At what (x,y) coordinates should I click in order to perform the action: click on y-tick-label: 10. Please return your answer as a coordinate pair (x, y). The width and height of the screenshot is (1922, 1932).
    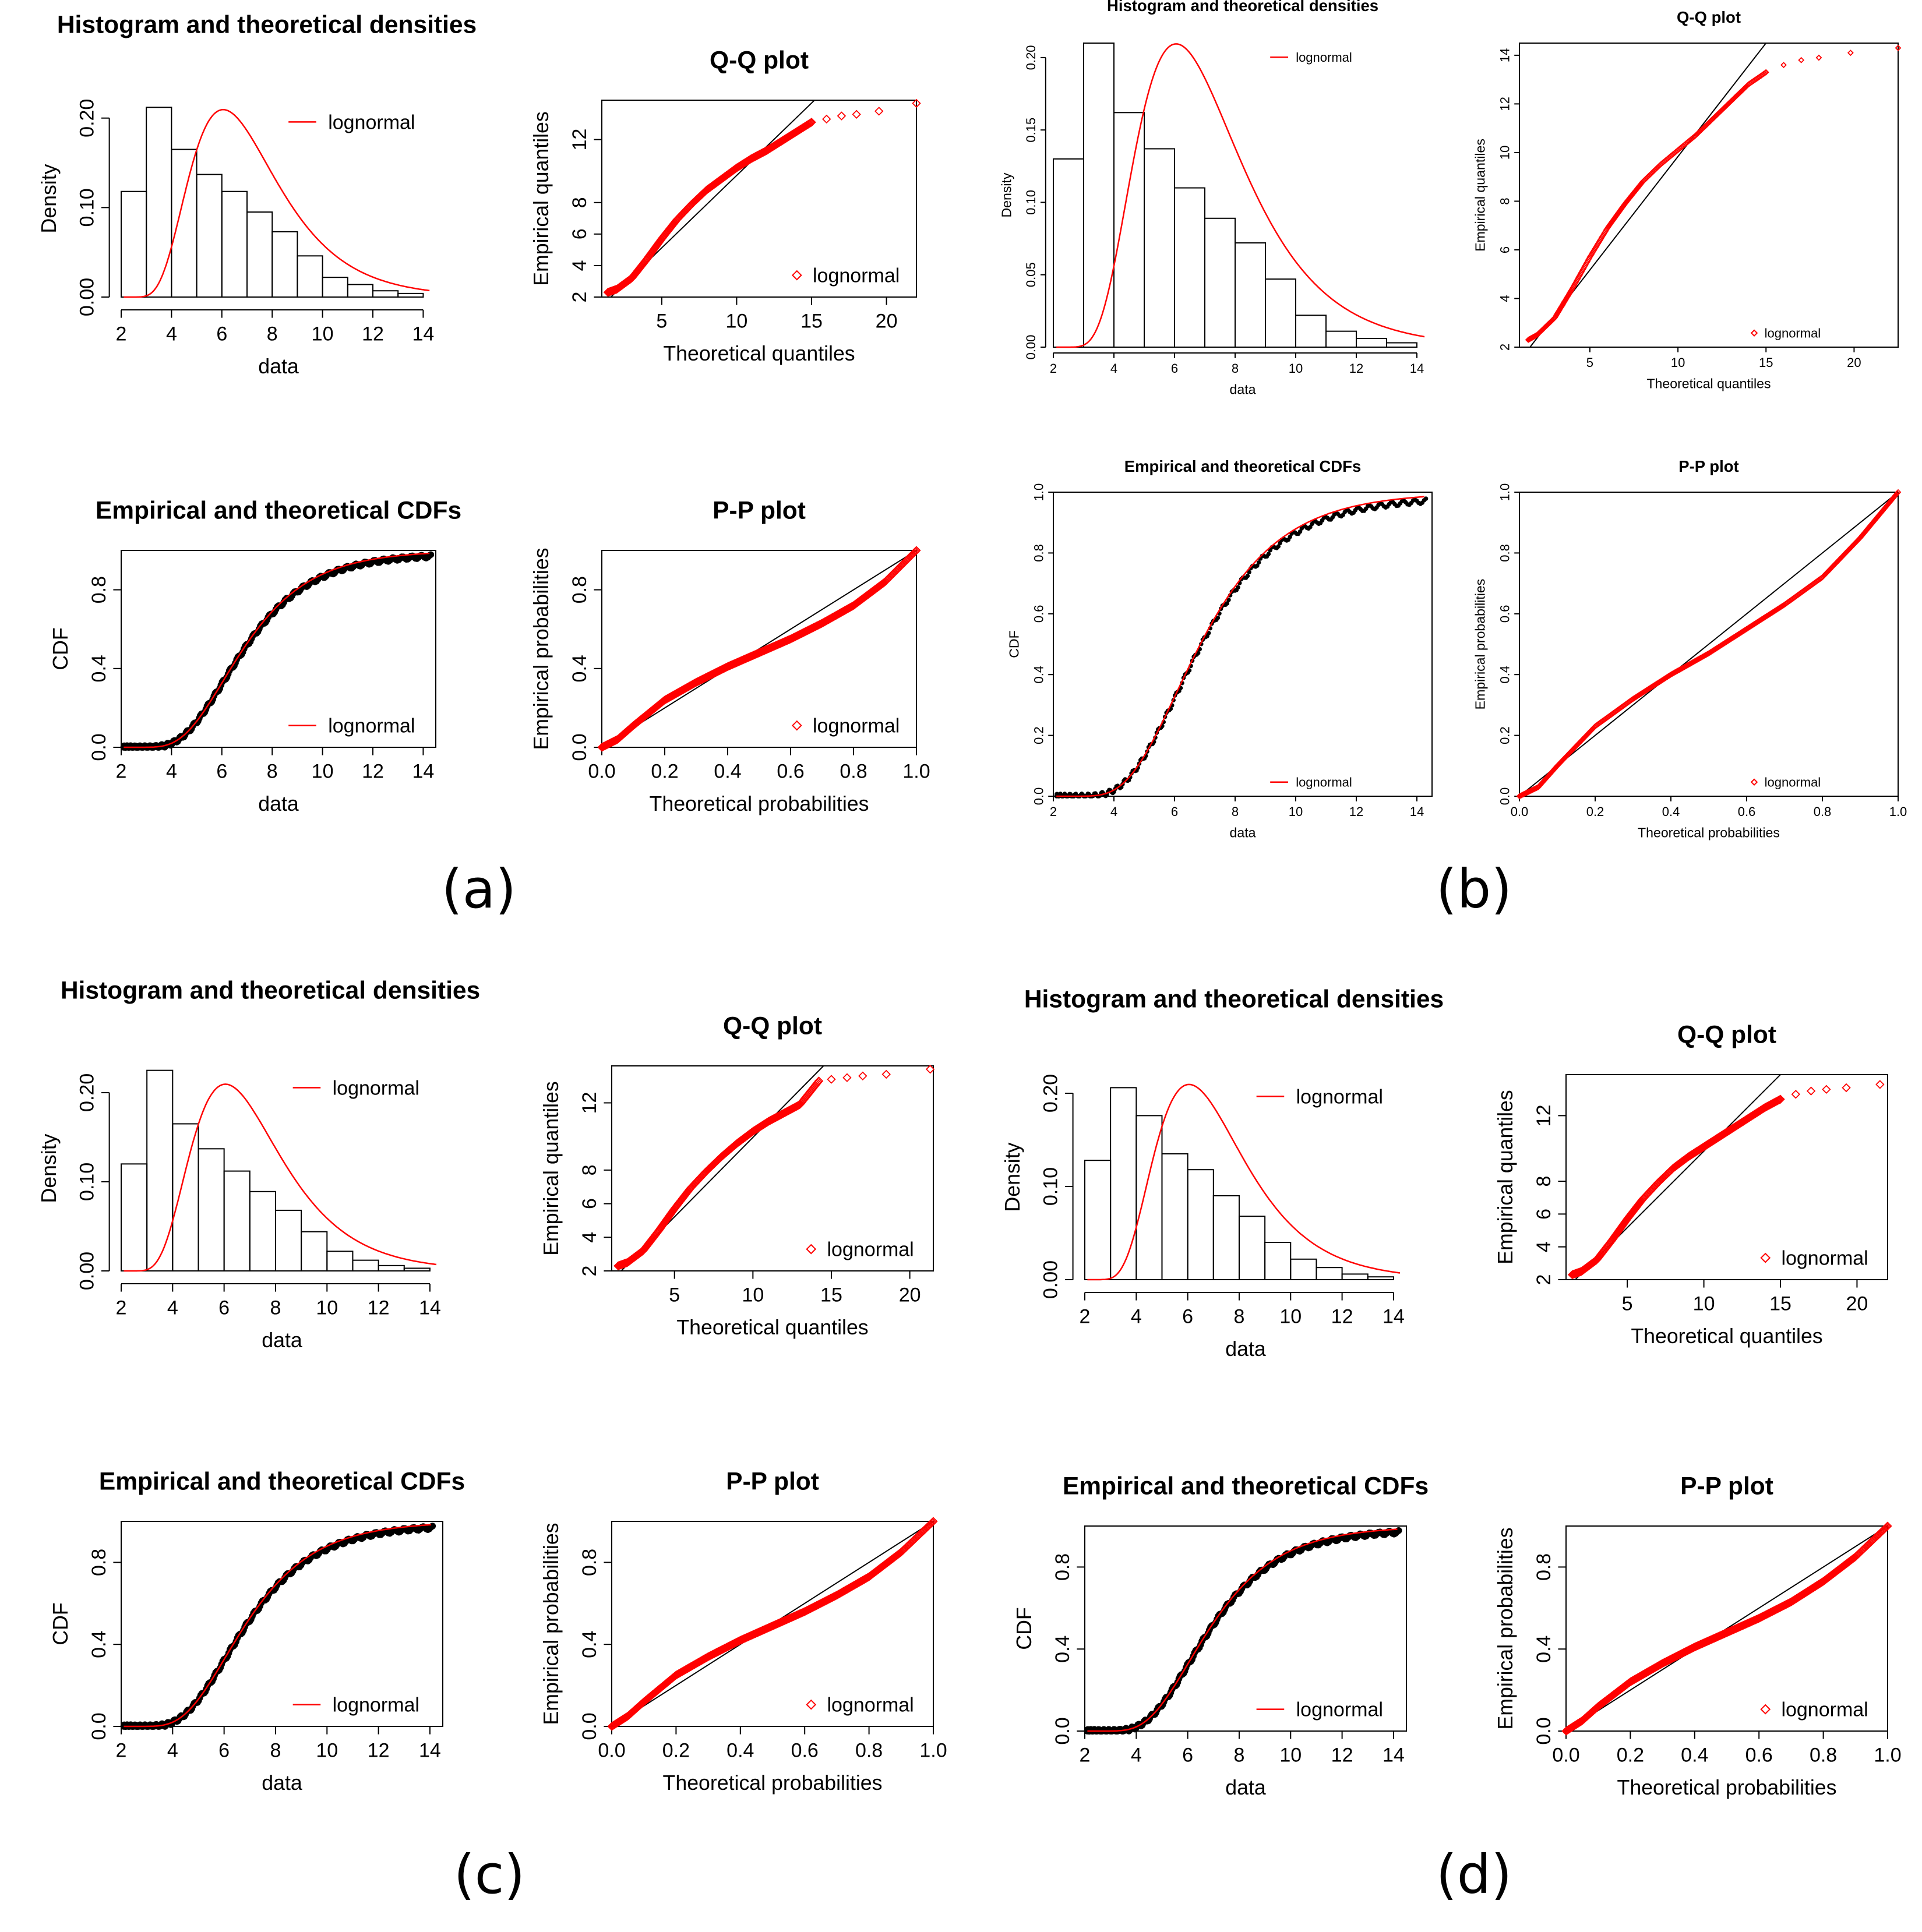
    Looking at the image, I should click on (1504, 153).